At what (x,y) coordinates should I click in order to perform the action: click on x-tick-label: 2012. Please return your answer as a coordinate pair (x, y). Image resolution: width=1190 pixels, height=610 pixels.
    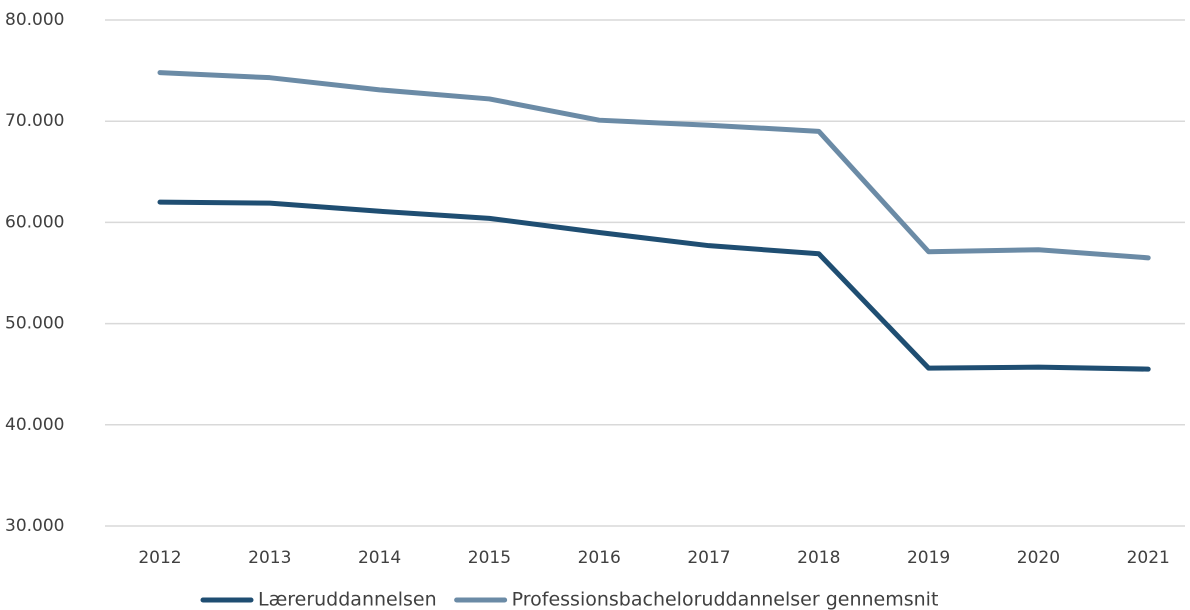
    Looking at the image, I should click on (159, 558).